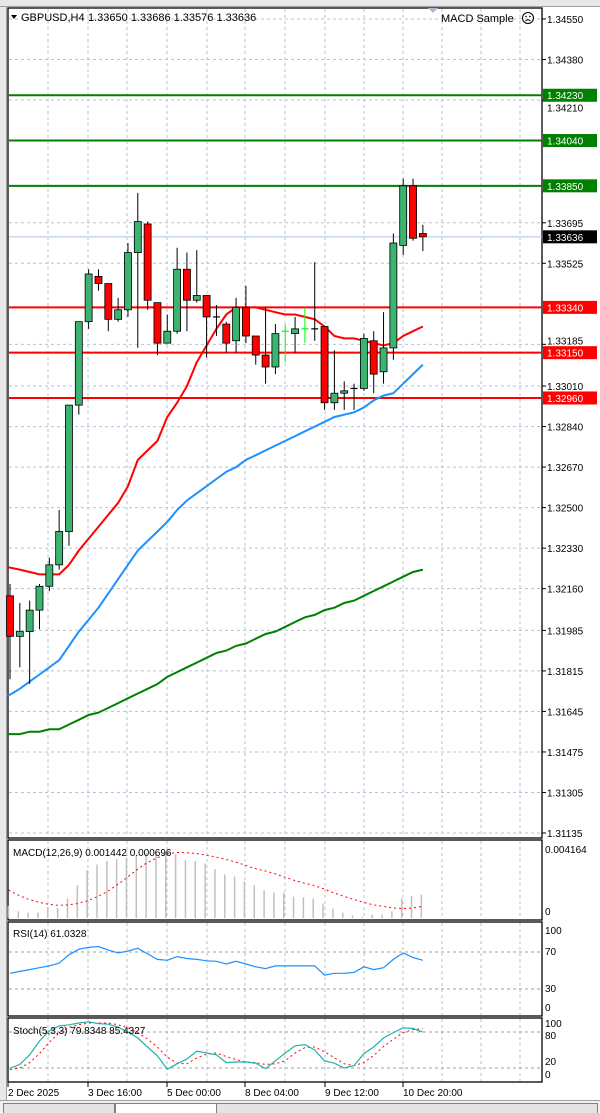 The height and width of the screenshot is (1113, 600). I want to click on rsi-label: RSI(14) 61.0328, so click(50, 934).